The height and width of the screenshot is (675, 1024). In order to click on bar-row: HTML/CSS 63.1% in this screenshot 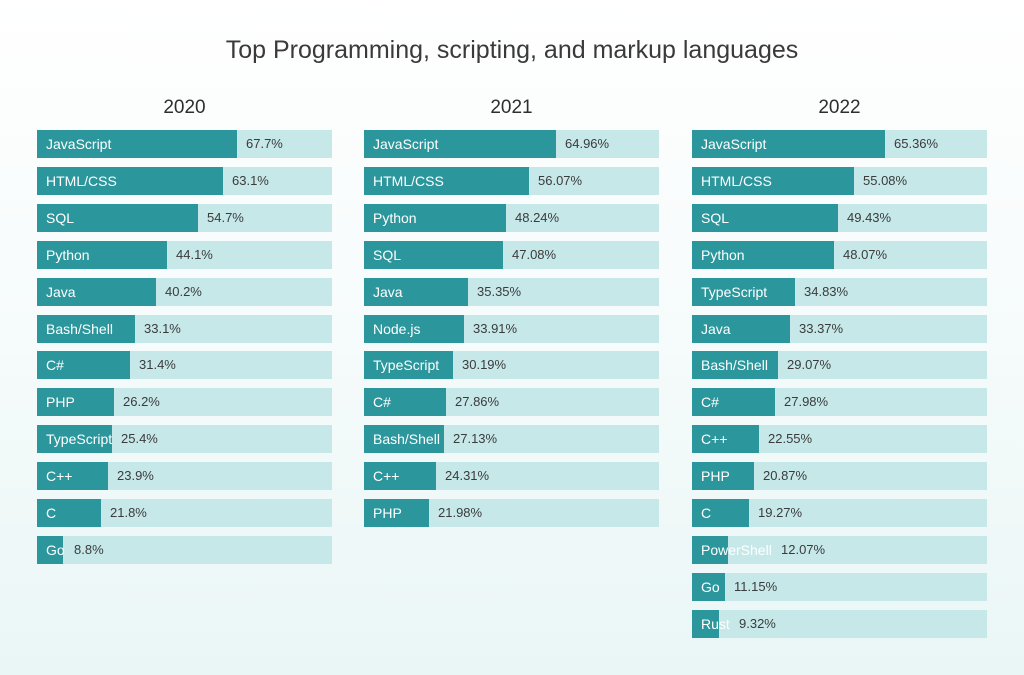, I will do `click(184, 180)`.